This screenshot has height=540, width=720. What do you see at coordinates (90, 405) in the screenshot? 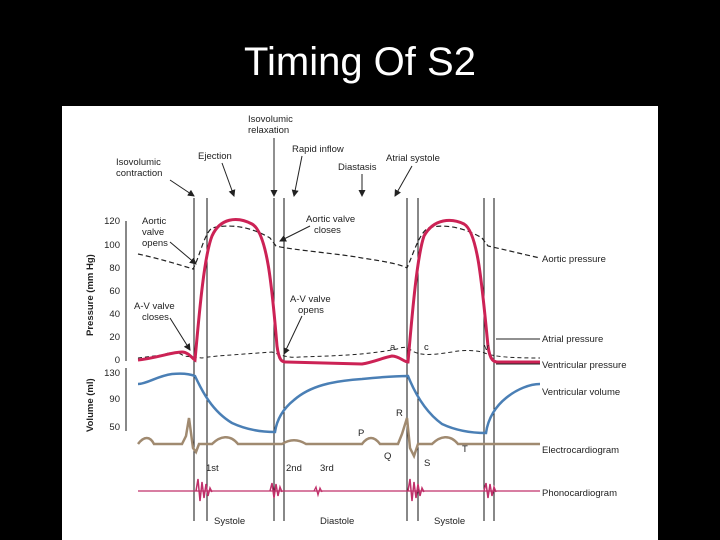
I see `volume-axis-title: Volume (ml)` at bounding box center [90, 405].